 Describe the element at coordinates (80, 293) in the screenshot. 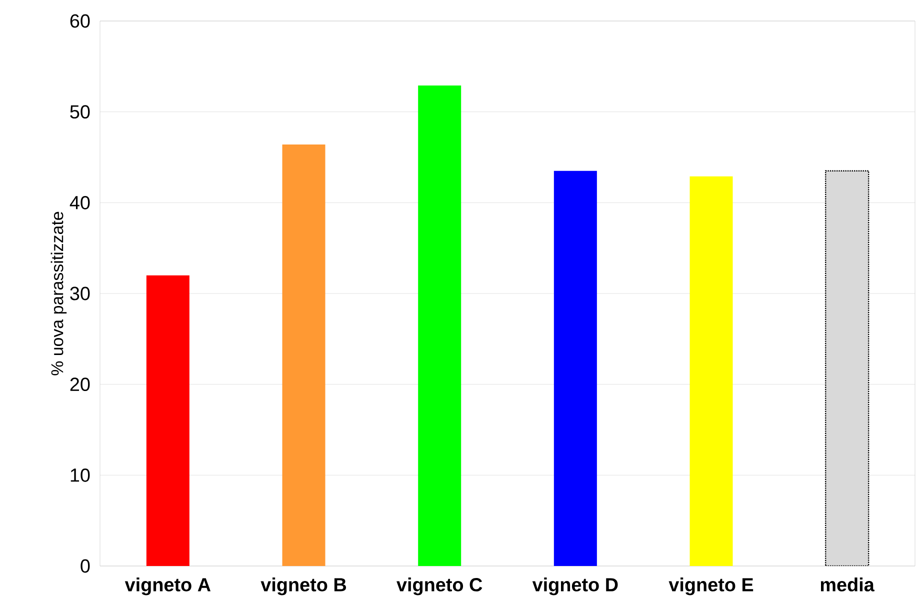

I see `y-tick-label: 30` at that location.